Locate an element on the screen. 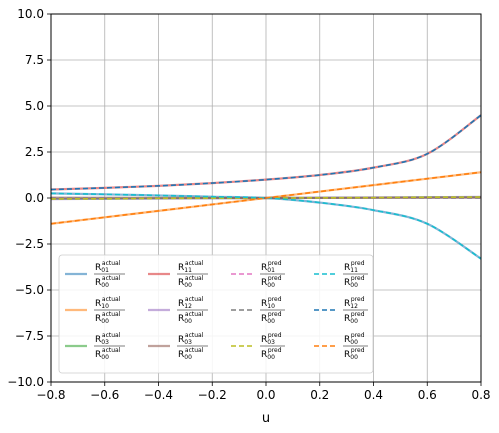  y-tick-label: 0.0 is located at coordinates (34, 198).